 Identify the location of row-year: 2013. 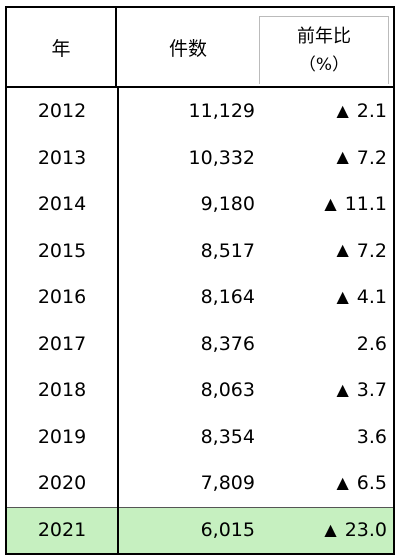
(62, 157).